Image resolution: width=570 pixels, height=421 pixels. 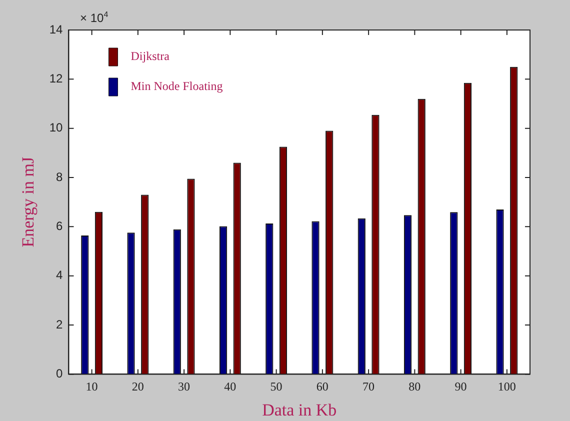 What do you see at coordinates (507, 387) in the screenshot?
I see `x-tick-label: 100` at bounding box center [507, 387].